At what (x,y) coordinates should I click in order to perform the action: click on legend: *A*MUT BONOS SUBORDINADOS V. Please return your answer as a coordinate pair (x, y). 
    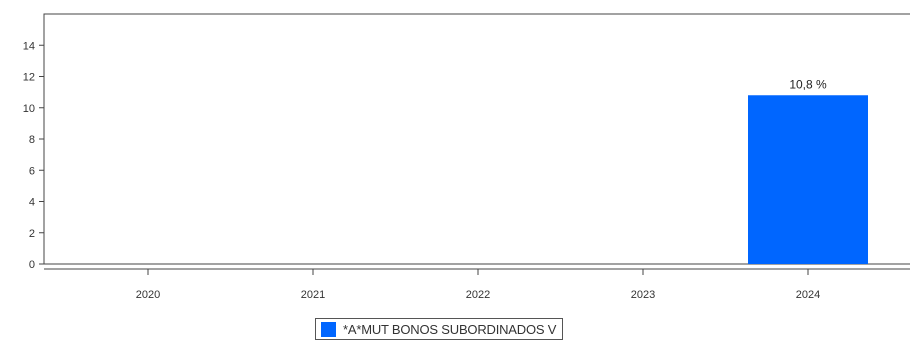
    Looking at the image, I should click on (439, 329).